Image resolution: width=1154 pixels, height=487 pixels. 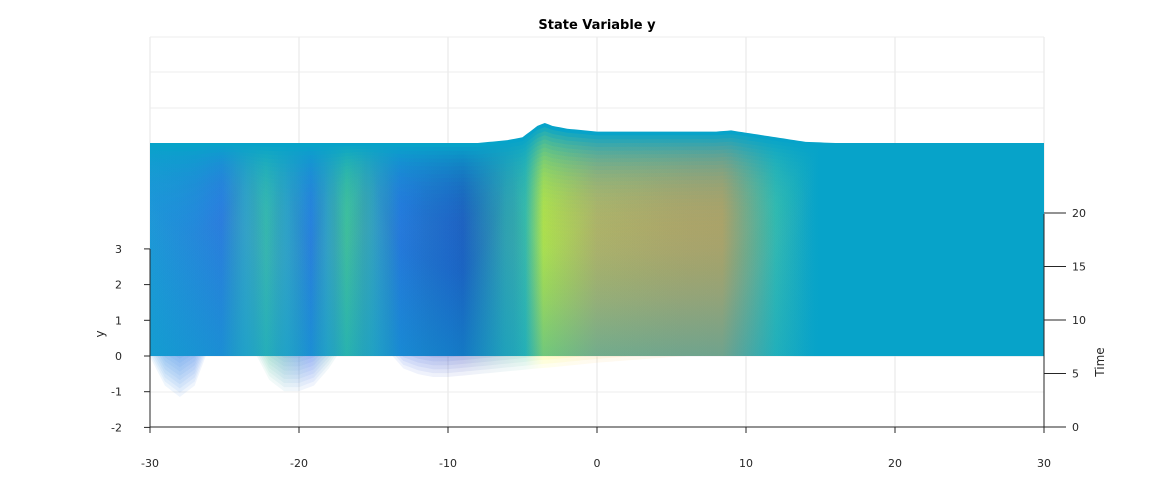 I want to click on y-tick-label: 1, so click(x=118, y=320).